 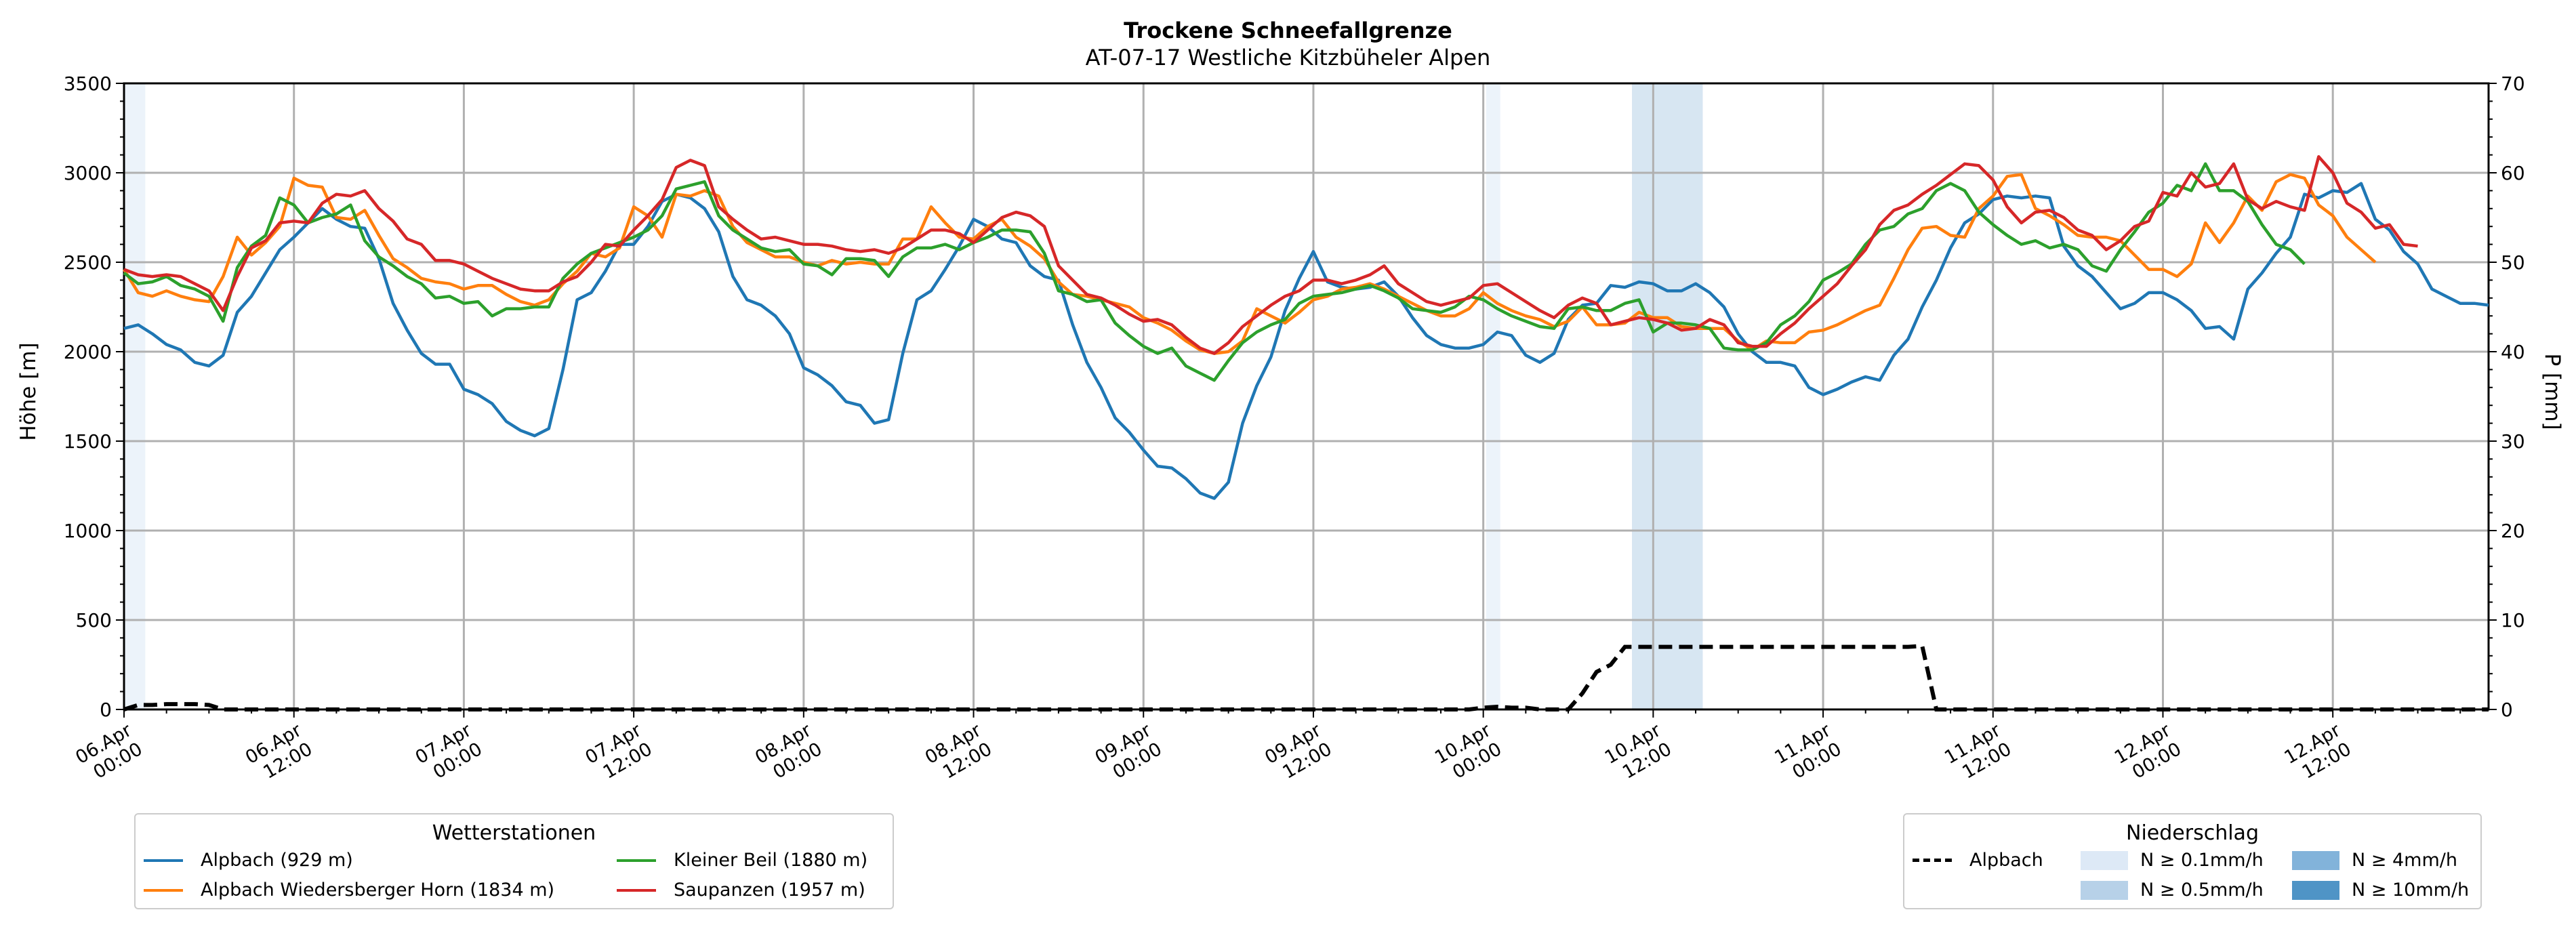 I want to click on legend-item-band-4: N ≥ 4mm/h, so click(x=2375, y=860).